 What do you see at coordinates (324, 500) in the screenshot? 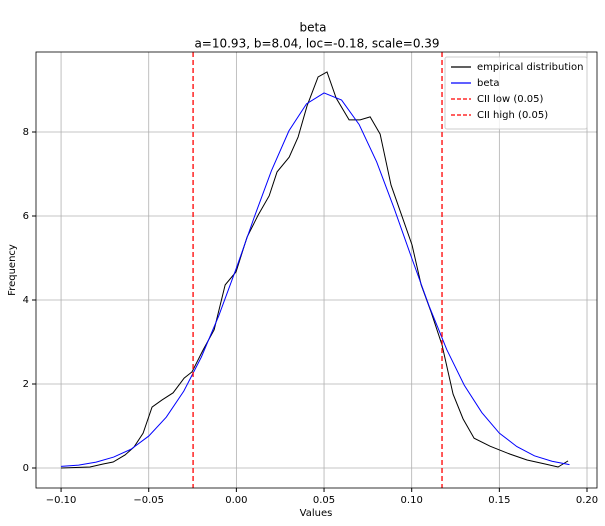
I see `x-tick-label: 0.05` at bounding box center [324, 500].